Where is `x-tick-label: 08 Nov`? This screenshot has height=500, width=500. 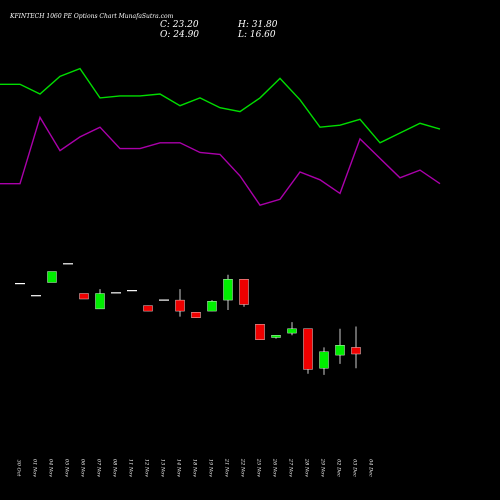 x-tick-label: 08 Nov is located at coordinates (115, 468).